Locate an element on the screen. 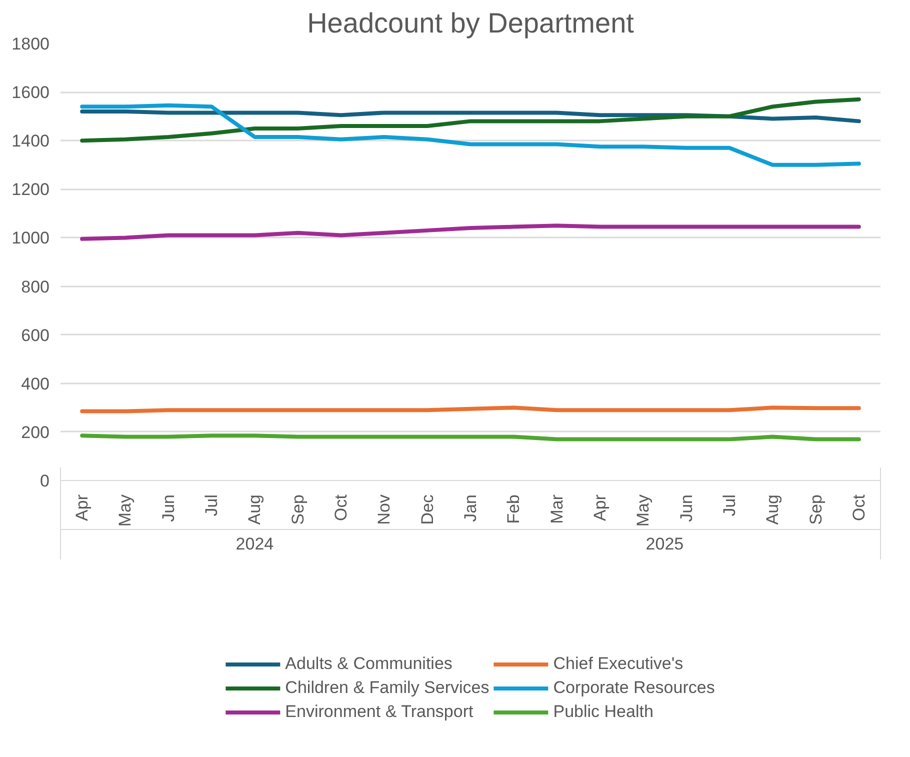 This screenshot has height=757, width=910. x-tick-label: Mar is located at coordinates (556, 509).